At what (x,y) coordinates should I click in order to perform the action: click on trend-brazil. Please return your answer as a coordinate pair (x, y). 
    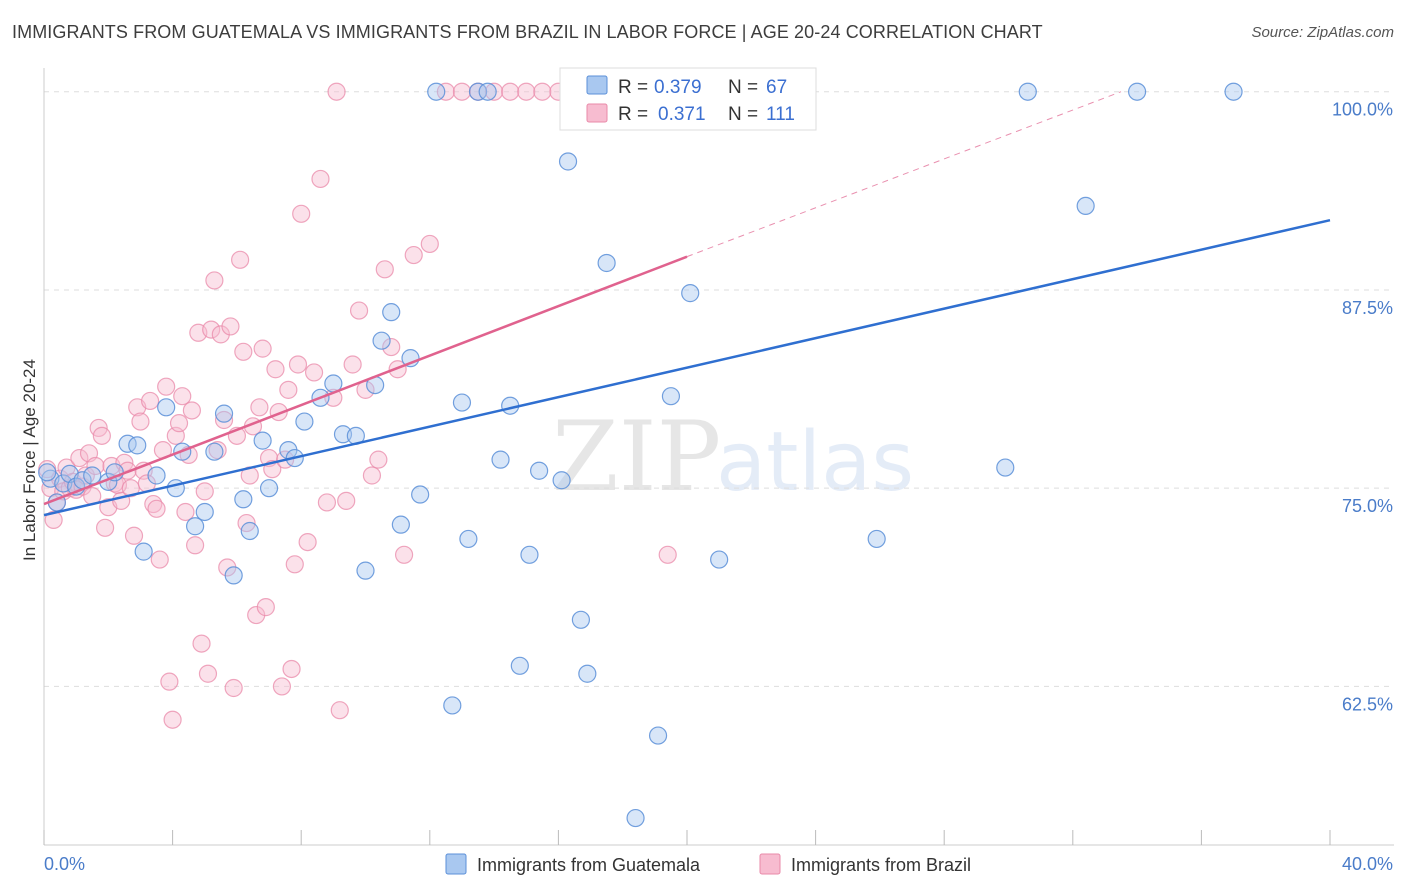
    Looking at the image, I should click on (365, 380).